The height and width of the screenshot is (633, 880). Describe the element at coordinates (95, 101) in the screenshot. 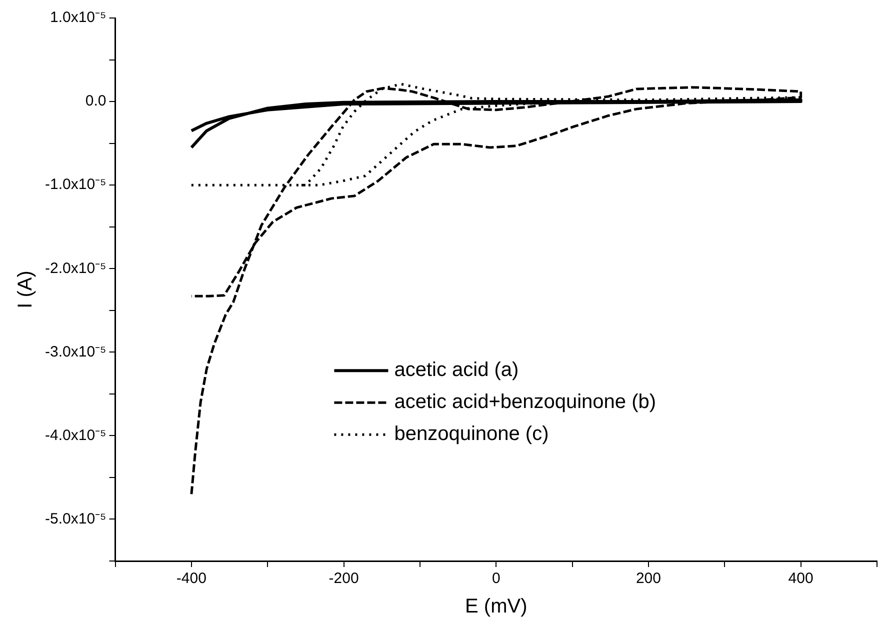

I see `y-tick-label: 0.0` at that location.